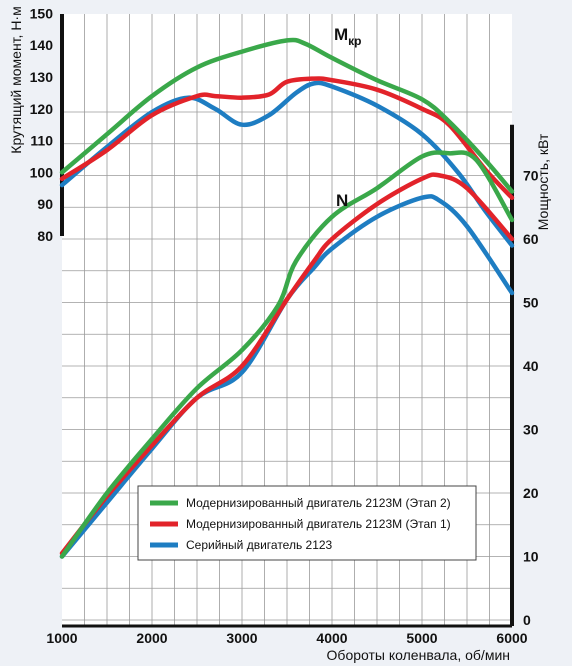 This screenshot has width=572, height=666. Describe the element at coordinates (531, 176) in the screenshot. I see `y-right-tick-label: 70` at that location.